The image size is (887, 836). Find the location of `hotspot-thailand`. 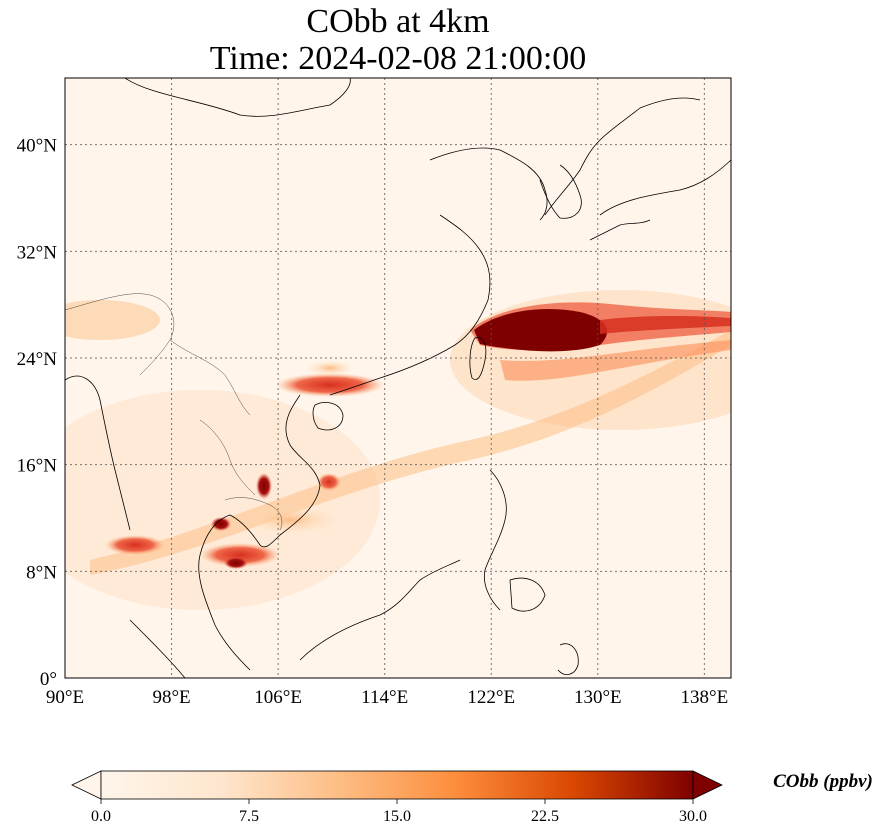

hotspot-thailand is located at coordinates (221, 524).